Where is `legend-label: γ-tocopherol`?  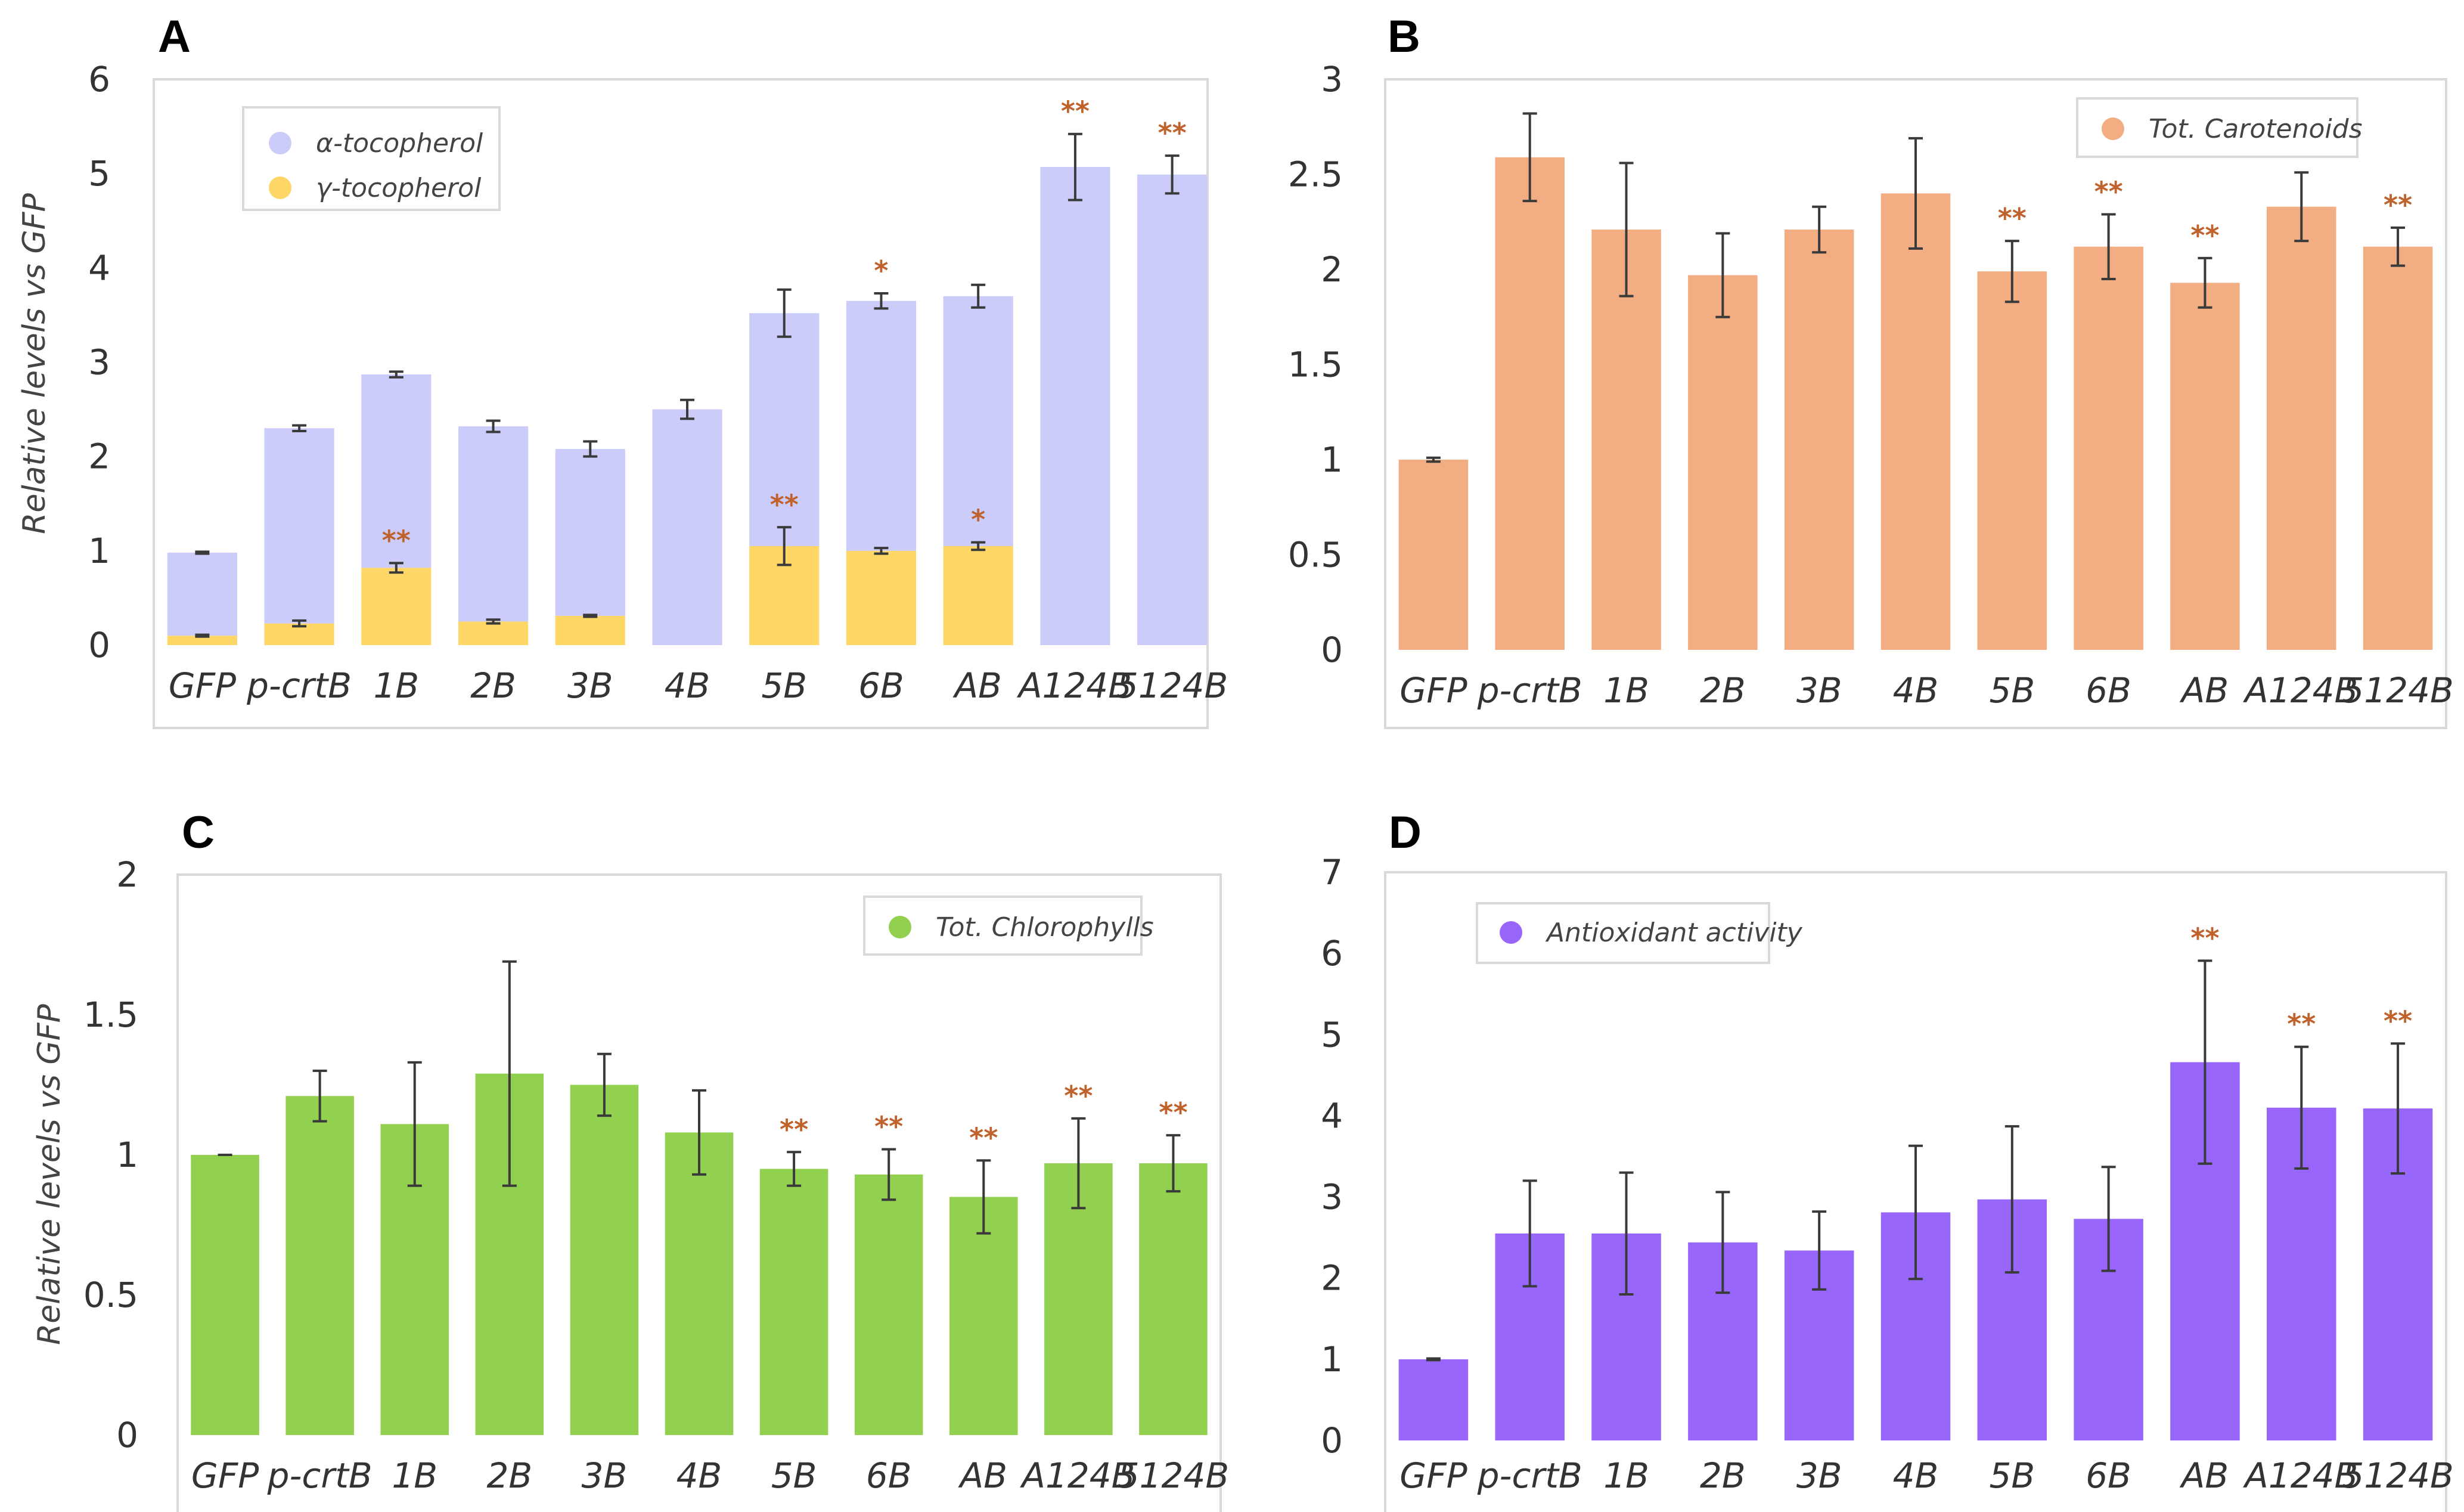
legend-label: γ-tocopherol is located at coordinates (399, 188).